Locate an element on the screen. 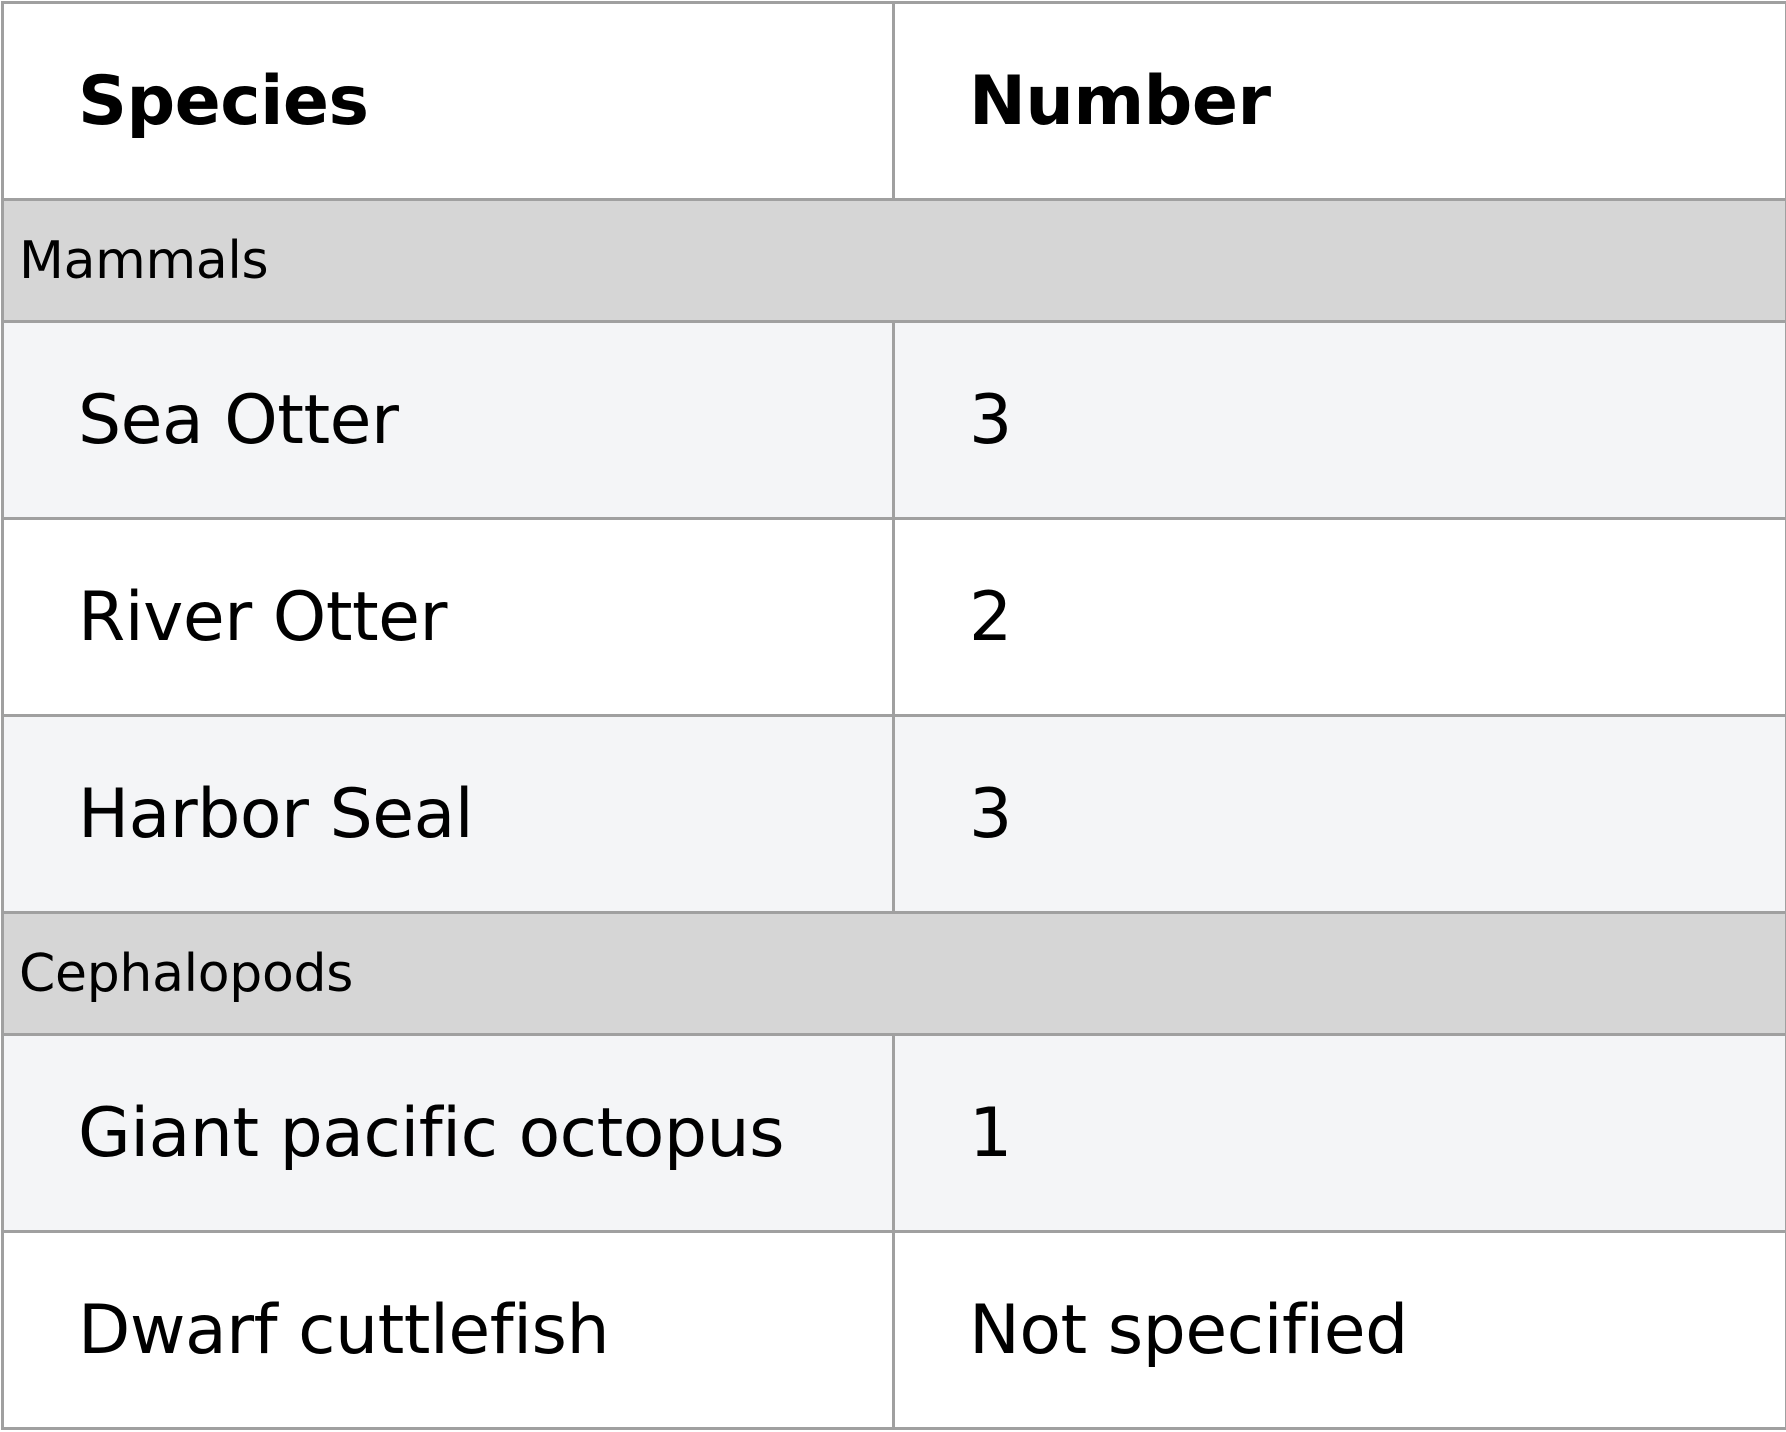 The height and width of the screenshot is (1432, 1786). number-cell: 1 is located at coordinates (1340, 1133).